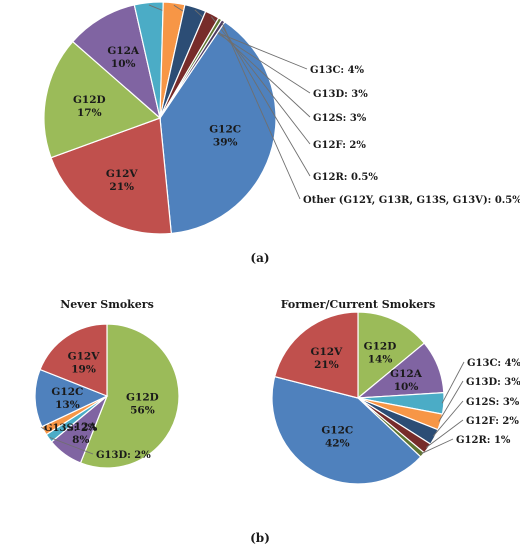 The height and width of the screenshot is (550, 520). I want to click on slice-label-never-g12v-value: 19%, so click(83, 370).